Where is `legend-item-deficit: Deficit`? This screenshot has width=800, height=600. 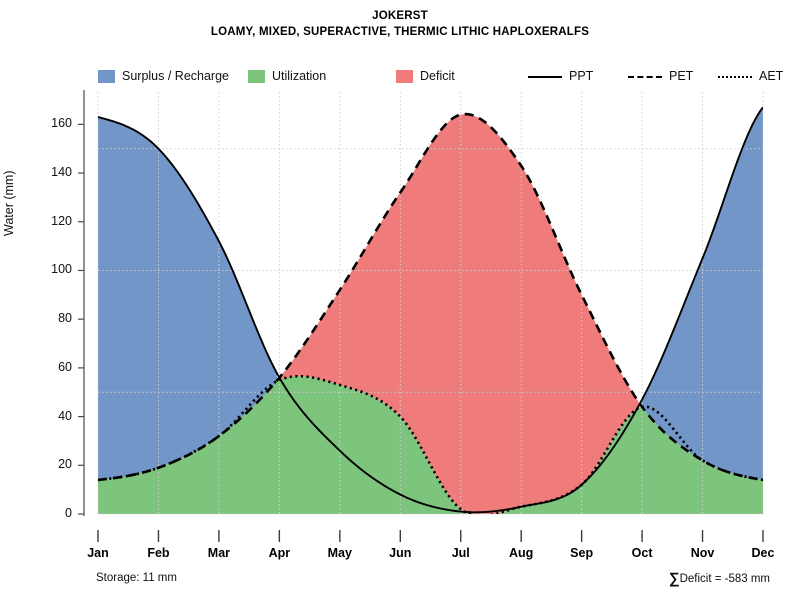 legend-item-deficit: Deficit is located at coordinates (425, 76).